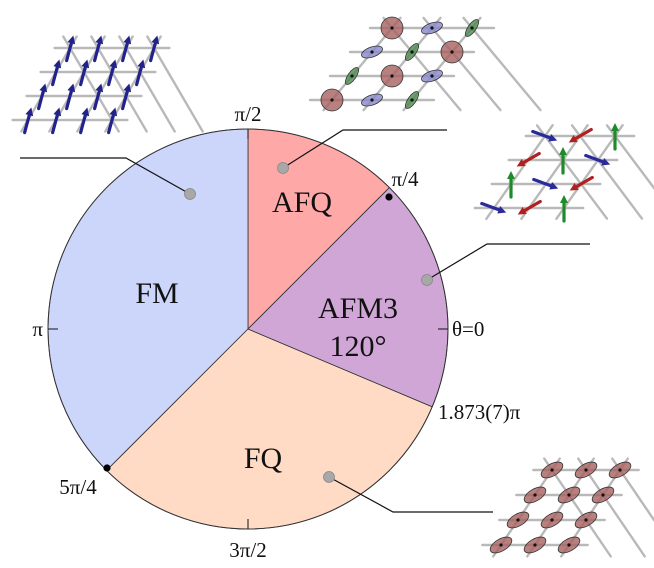  What do you see at coordinates (479, 412) in the screenshot?
I see `angle-label-transition: 1.873(7)π` at bounding box center [479, 412].